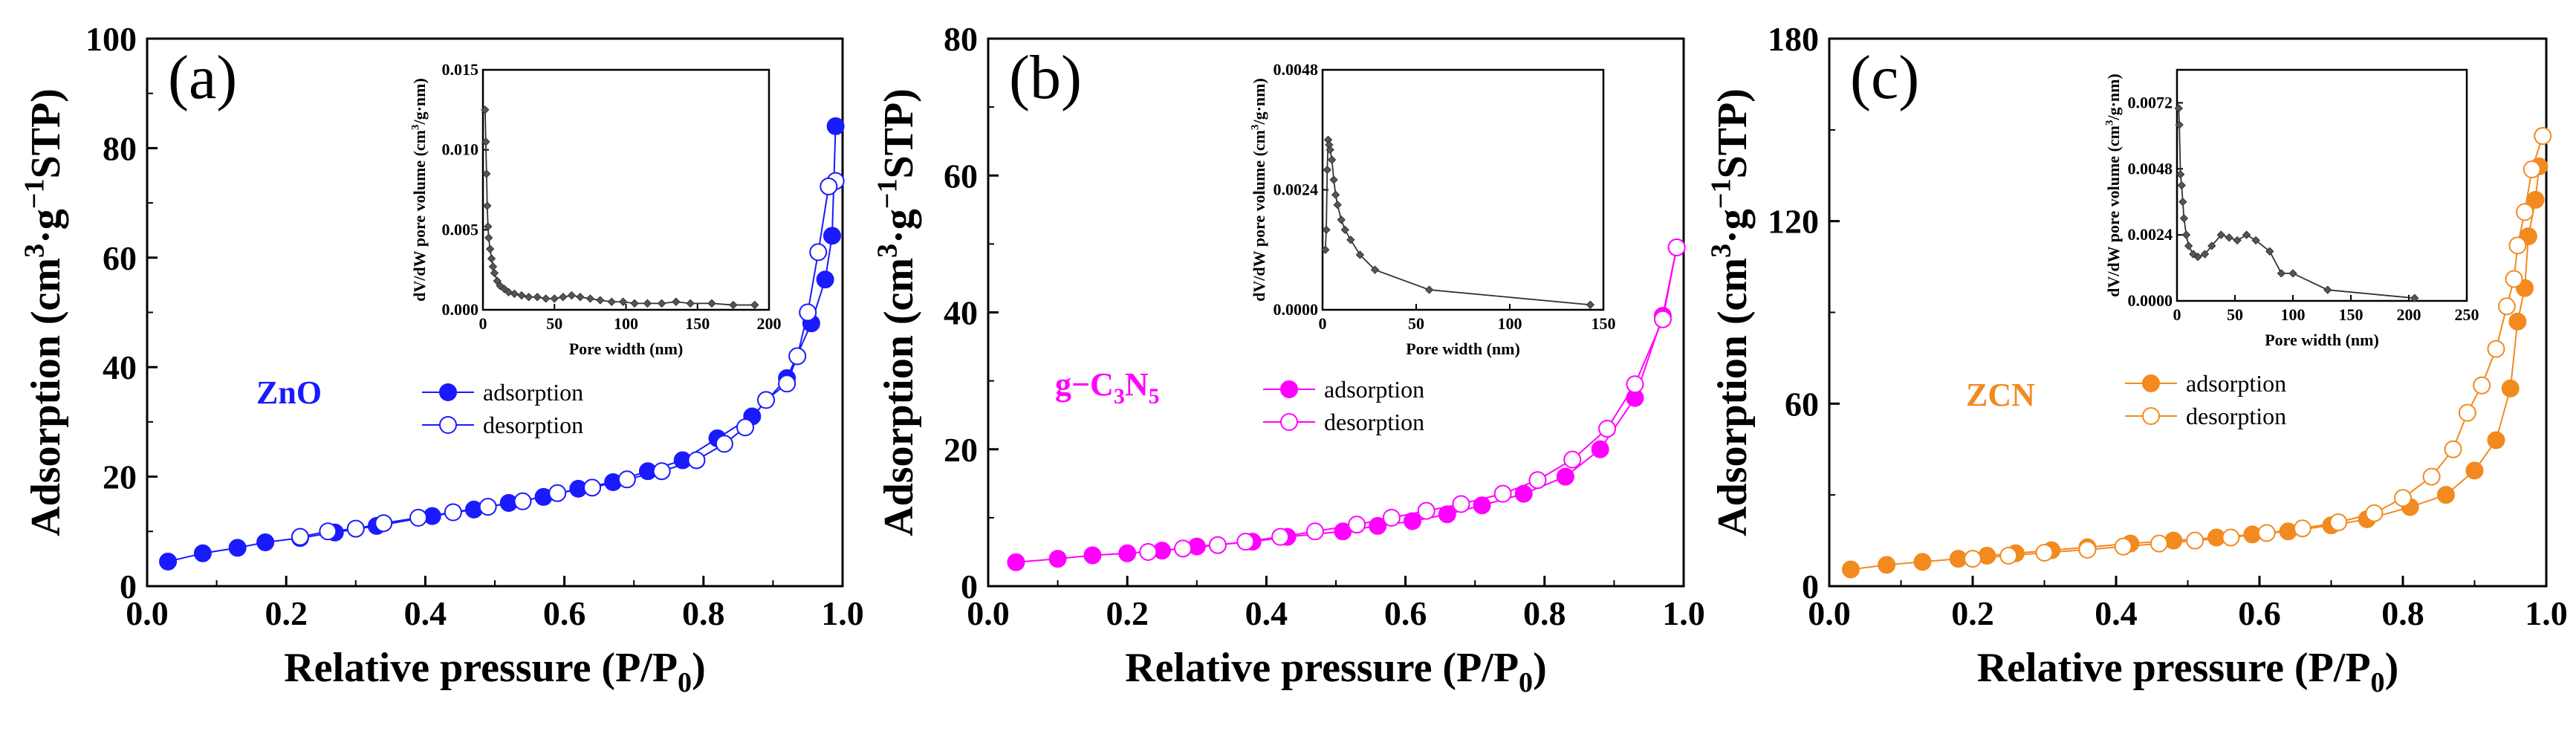 The image size is (2576, 734). Describe the element at coordinates (1721, 251) in the screenshot. I see `y-axis-title-part: 3` at that location.